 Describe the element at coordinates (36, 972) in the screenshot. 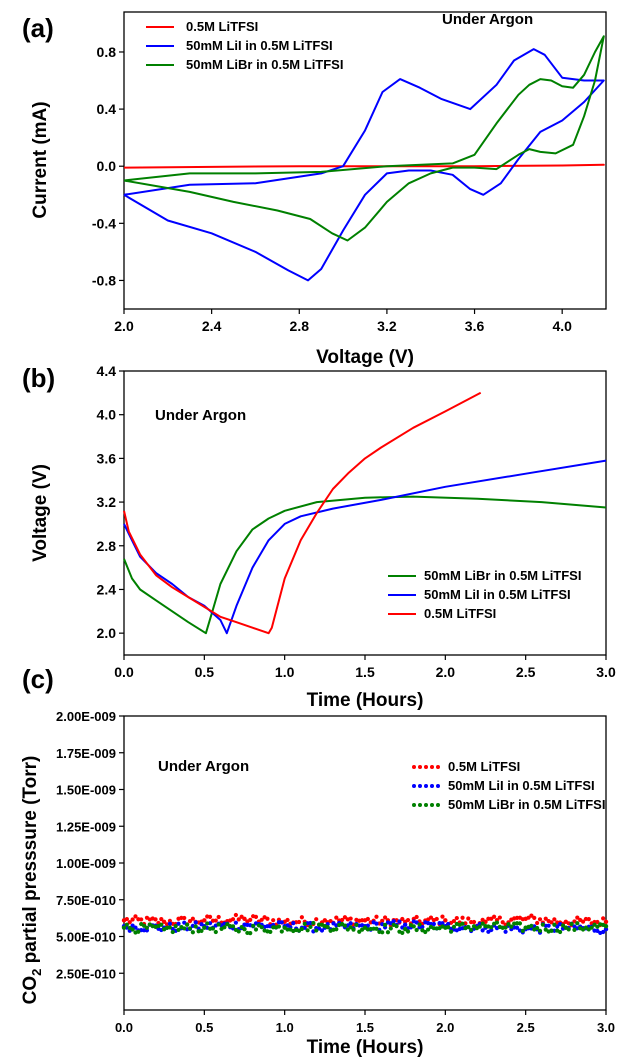

I see `panel-c-y-axis-label-subscript: 2` at that location.